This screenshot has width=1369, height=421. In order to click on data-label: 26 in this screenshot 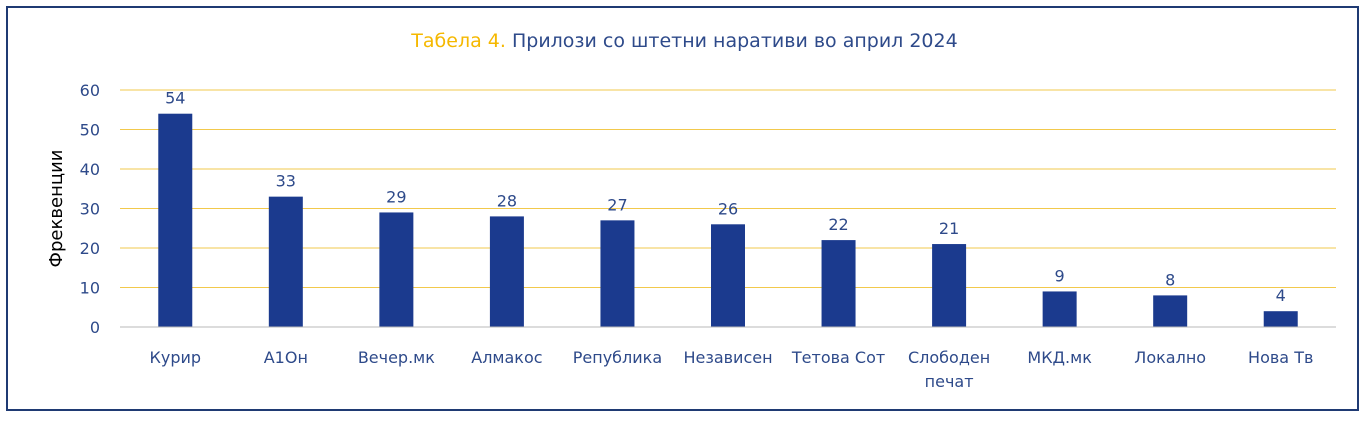, I will do `click(728, 208)`.